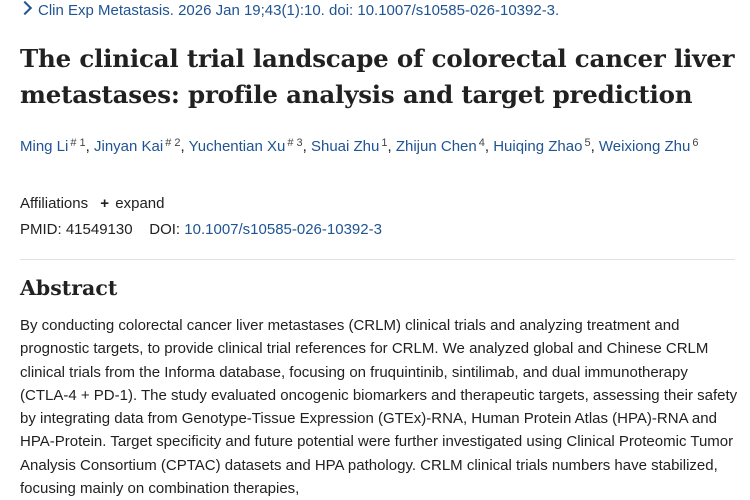 This screenshot has width=750, height=500. What do you see at coordinates (587, 143) in the screenshot?
I see `author-affiliation-marks: 5` at bounding box center [587, 143].